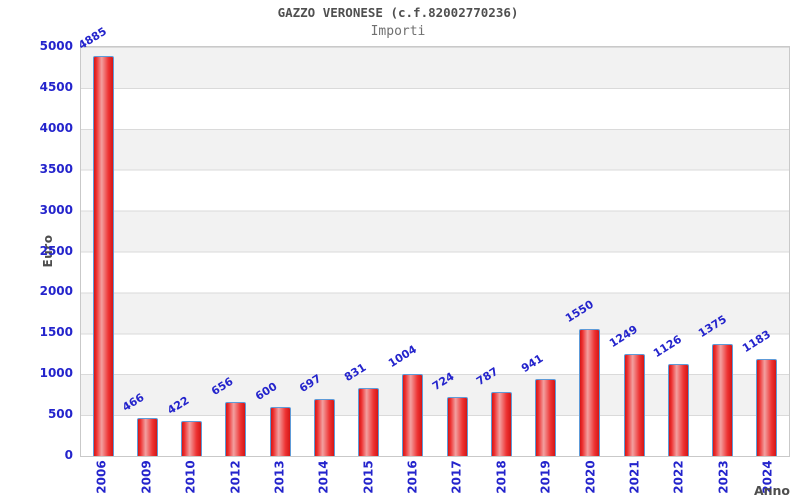  I want to click on y-tick-label: 500, so click(60, 414).